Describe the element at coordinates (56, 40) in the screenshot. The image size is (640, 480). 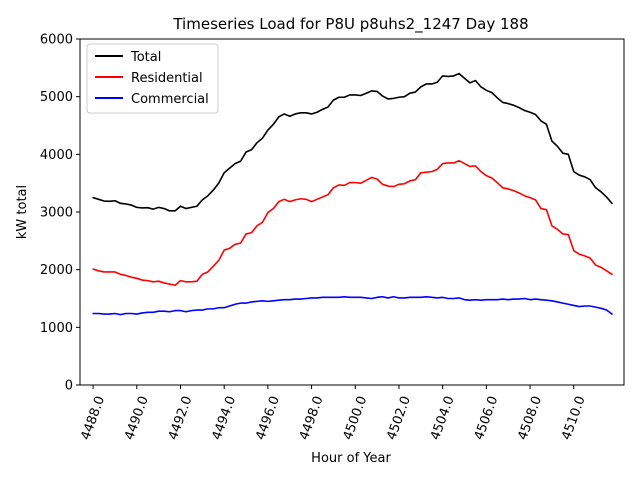
I see `y-tick-label: 6000` at that location.